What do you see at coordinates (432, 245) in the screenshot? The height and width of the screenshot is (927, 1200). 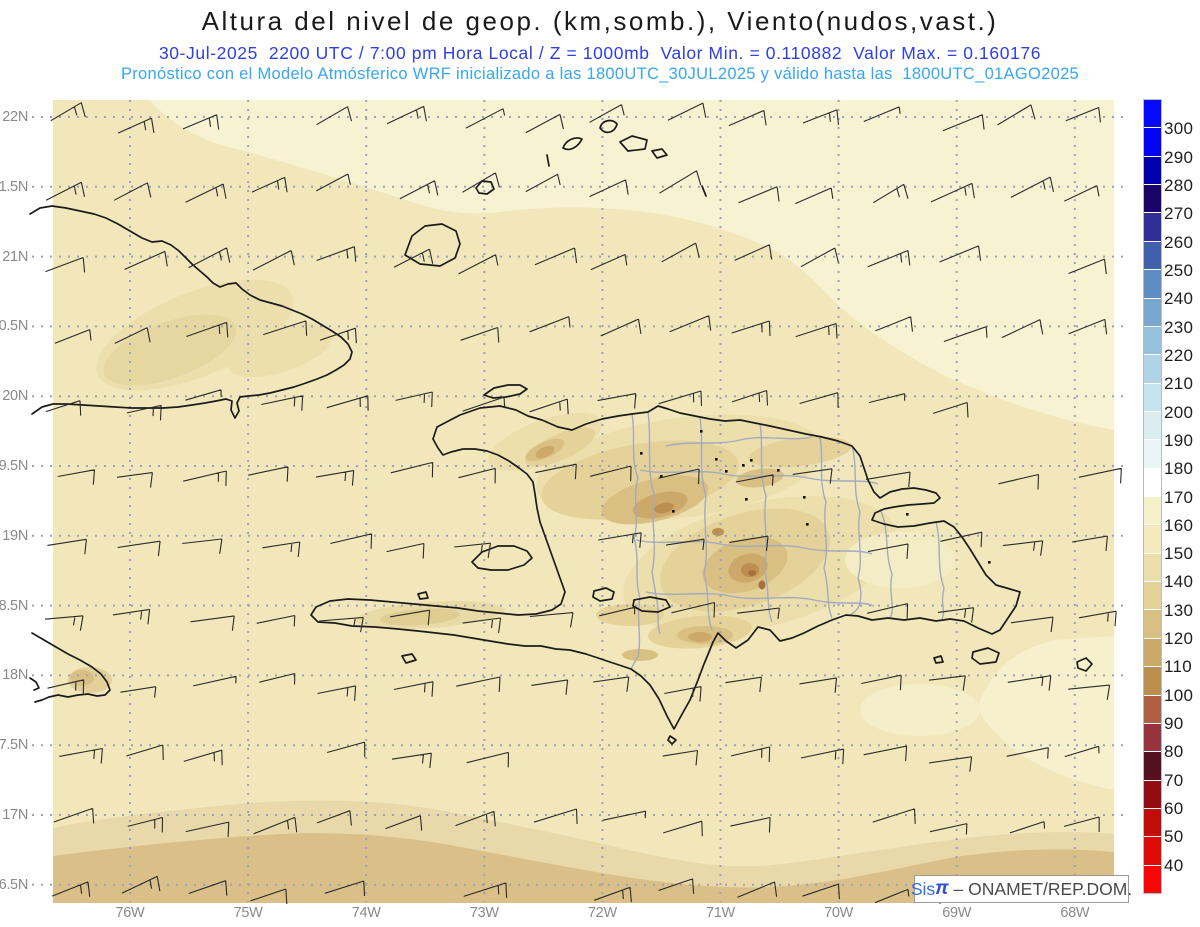 I see `great-inagua-island` at bounding box center [432, 245].